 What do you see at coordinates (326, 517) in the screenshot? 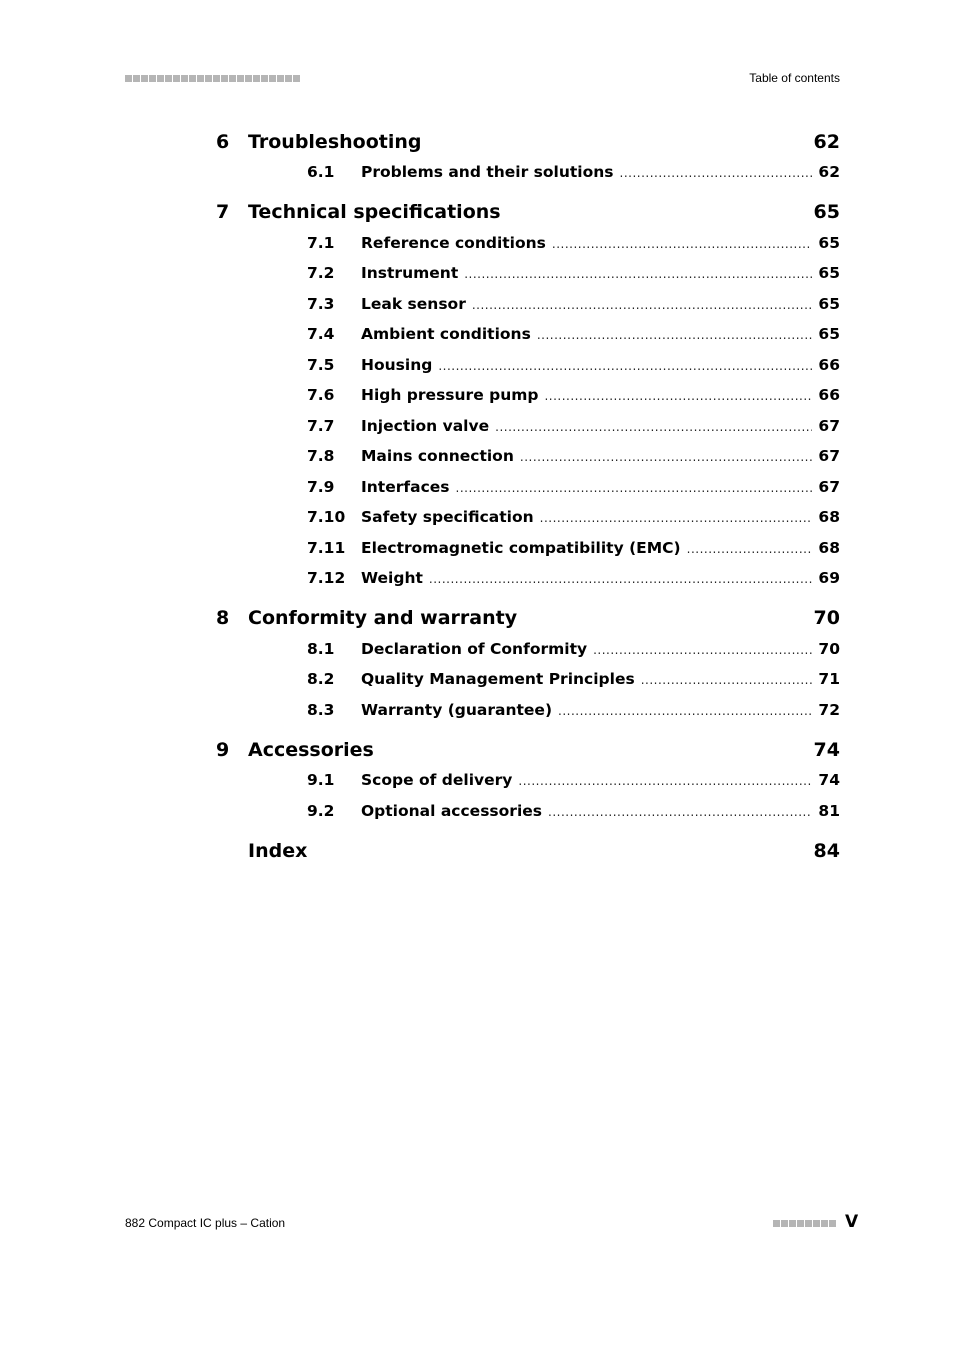
I see `toc-number: 7.10` at bounding box center [326, 517].